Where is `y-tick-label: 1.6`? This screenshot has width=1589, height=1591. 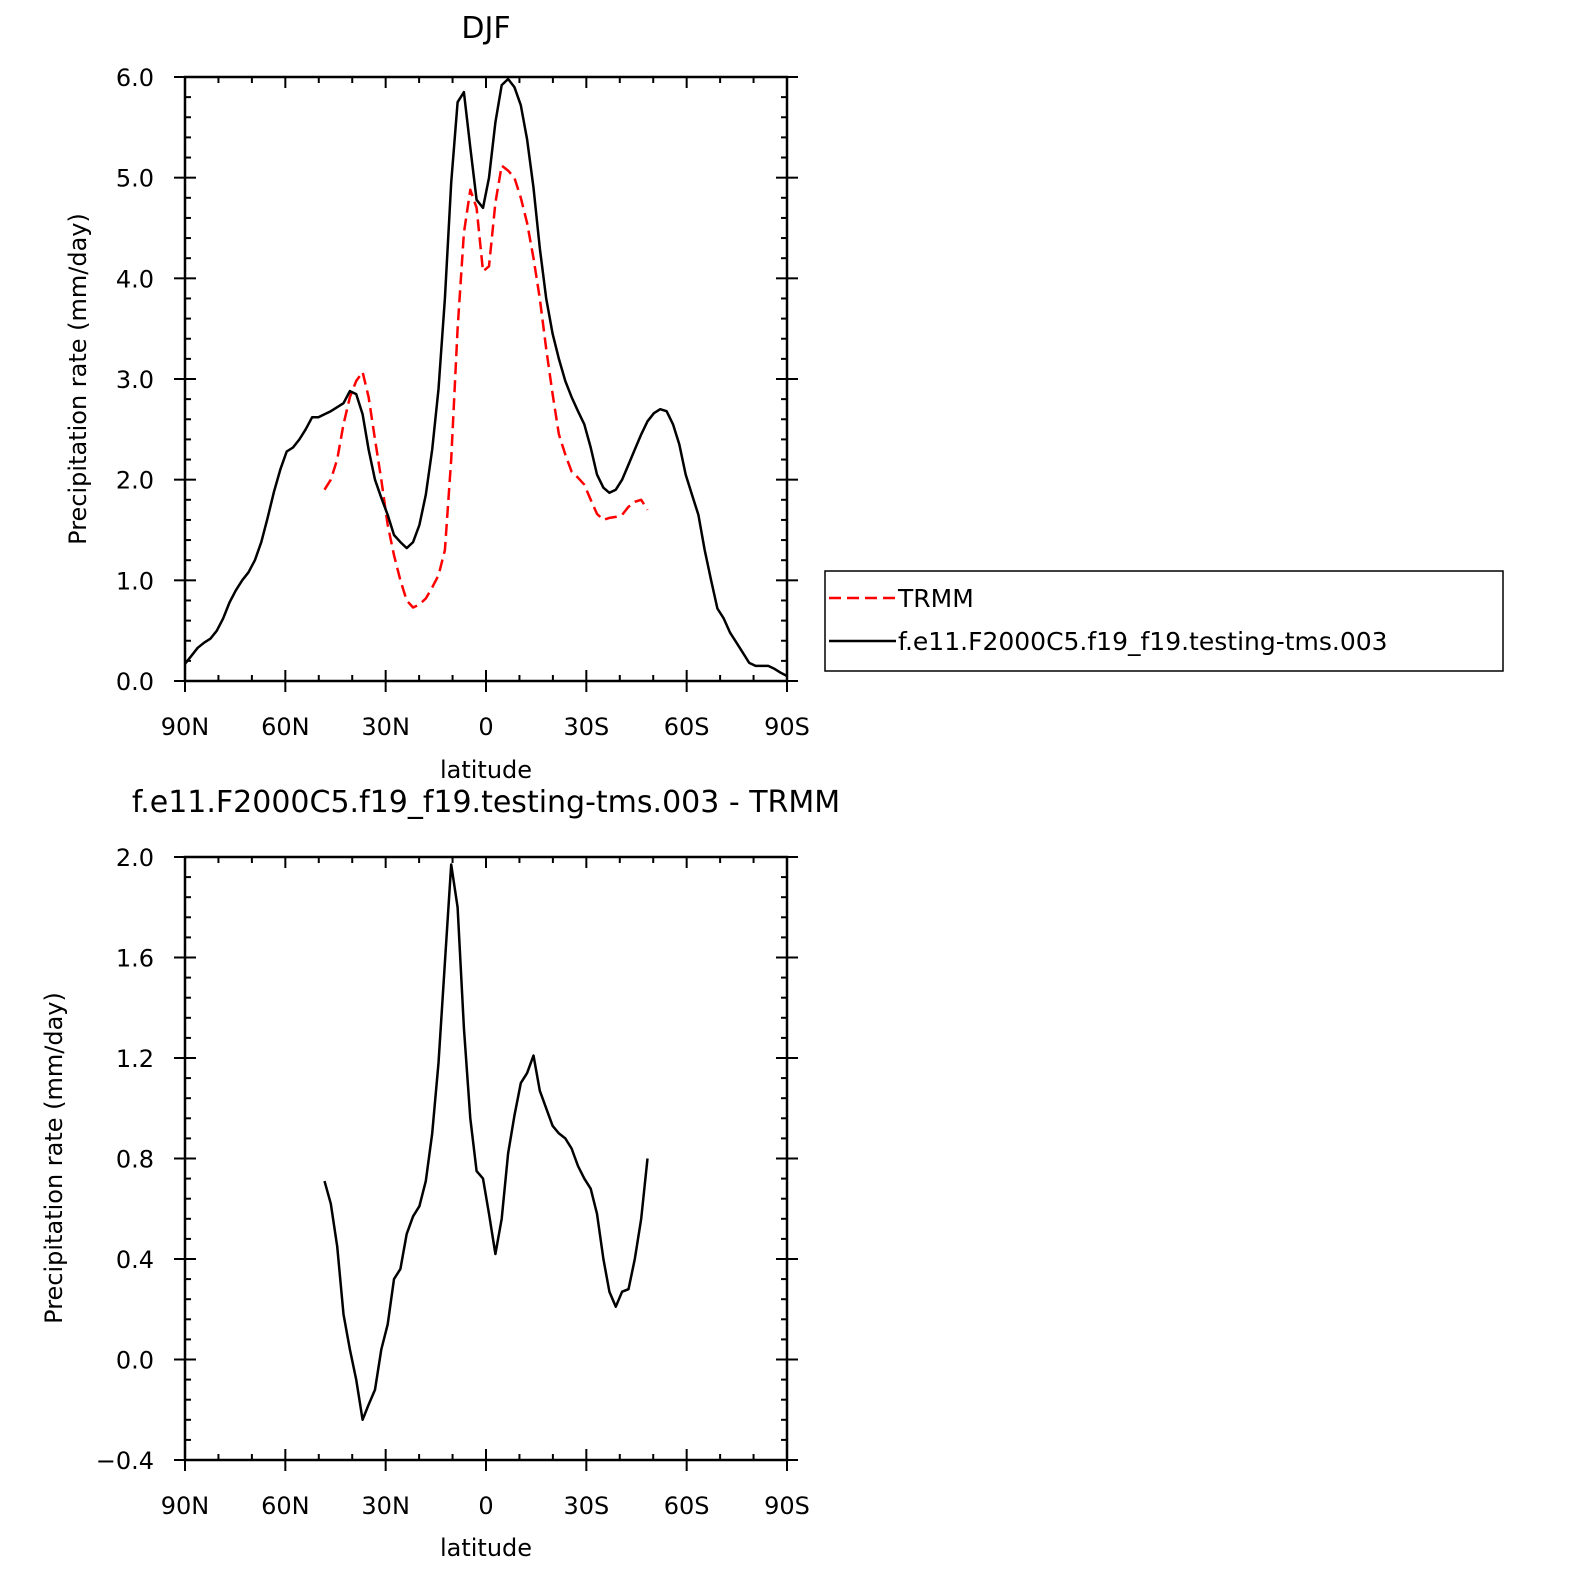
y-tick-label: 1.6 is located at coordinates (135, 959).